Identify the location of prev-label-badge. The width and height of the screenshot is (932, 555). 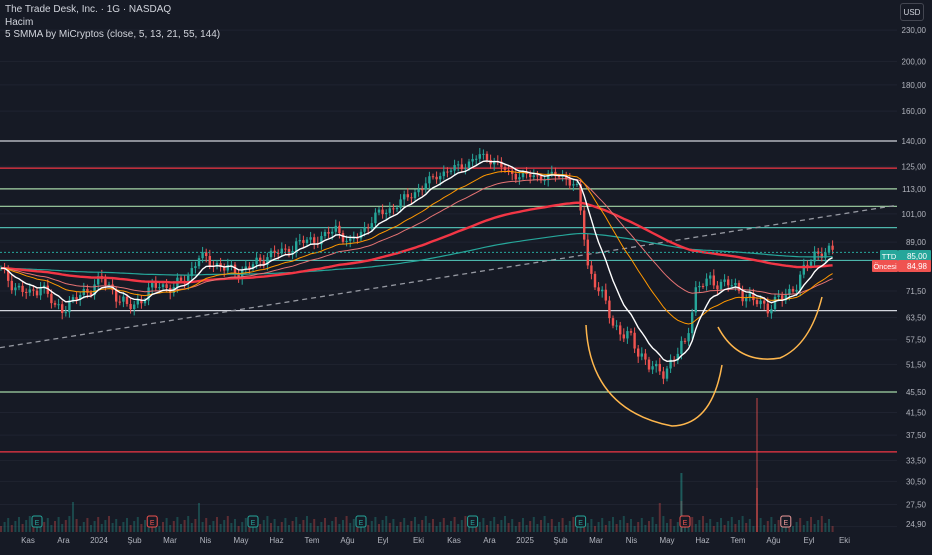
(885, 266).